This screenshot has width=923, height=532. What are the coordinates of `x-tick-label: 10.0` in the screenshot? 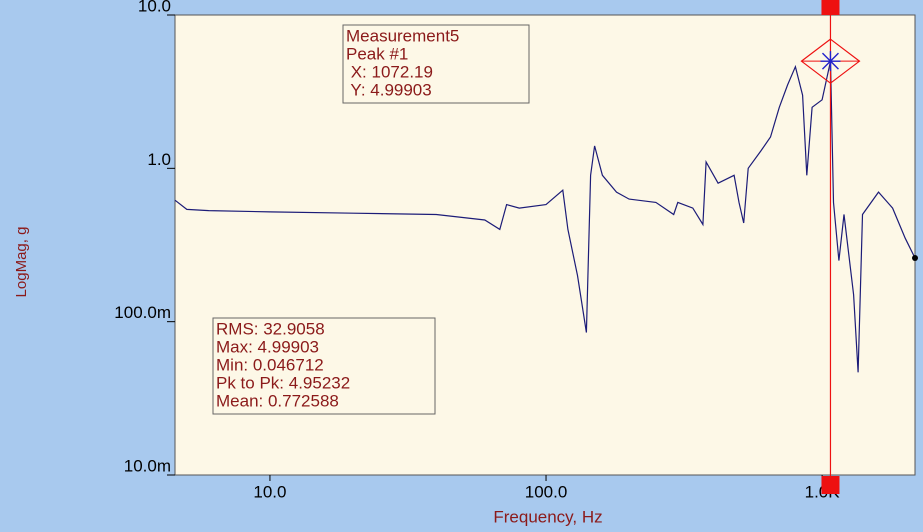 It's located at (269, 491).